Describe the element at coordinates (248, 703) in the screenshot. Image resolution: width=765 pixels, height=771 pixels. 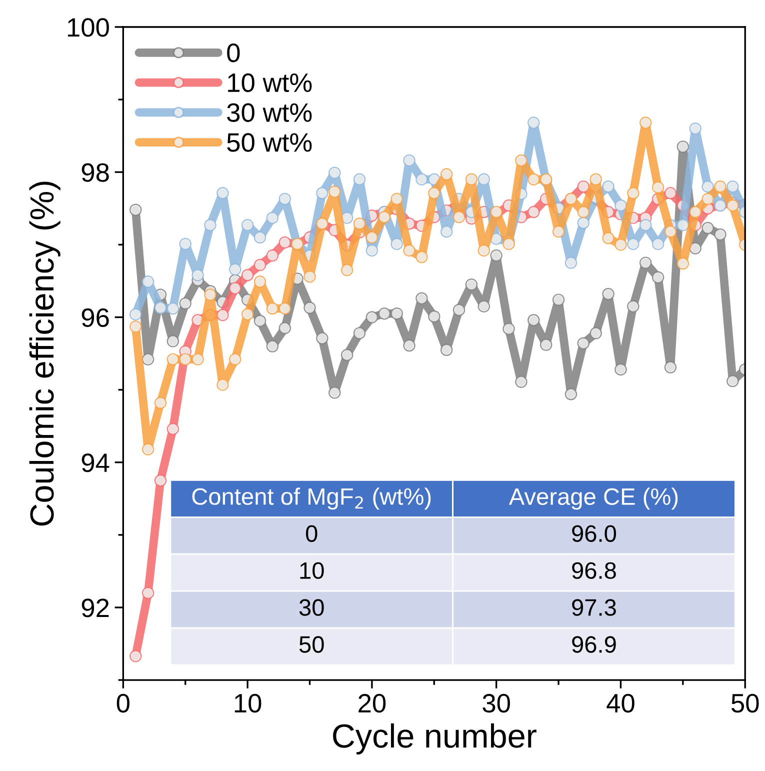
I see `x-tick-label: 10` at that location.